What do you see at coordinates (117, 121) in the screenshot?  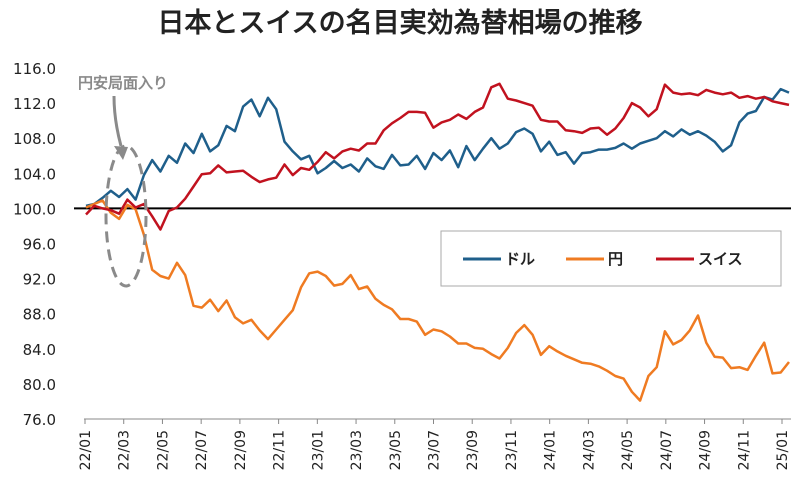 I see `annotation-arrow` at bounding box center [117, 121].